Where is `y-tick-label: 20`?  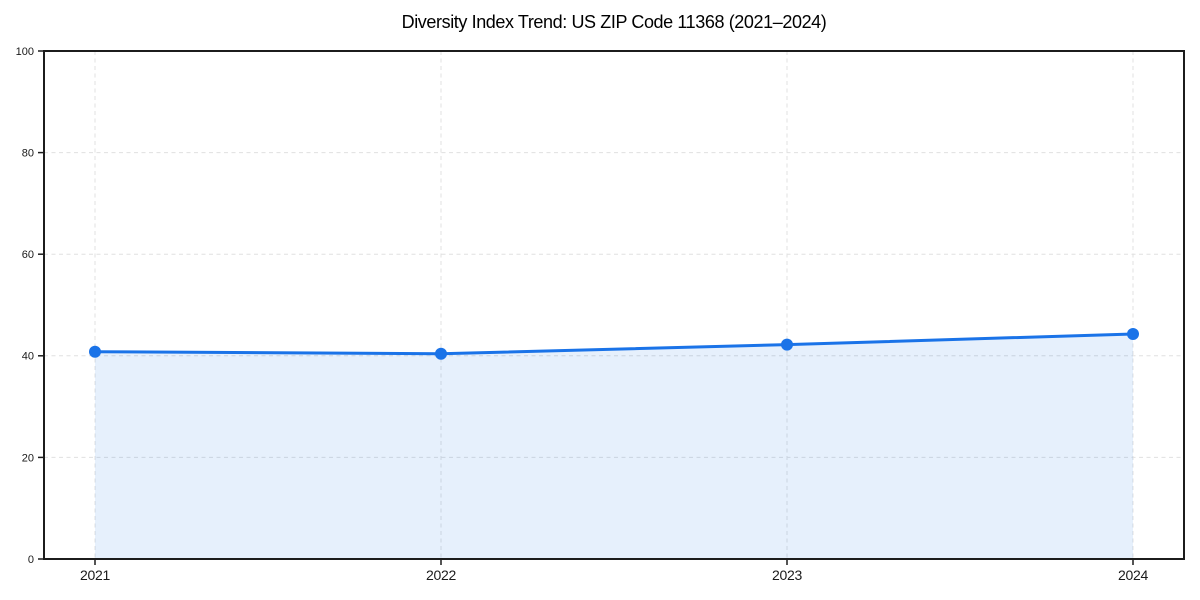 y-tick-label: 20 is located at coordinates (28, 458).